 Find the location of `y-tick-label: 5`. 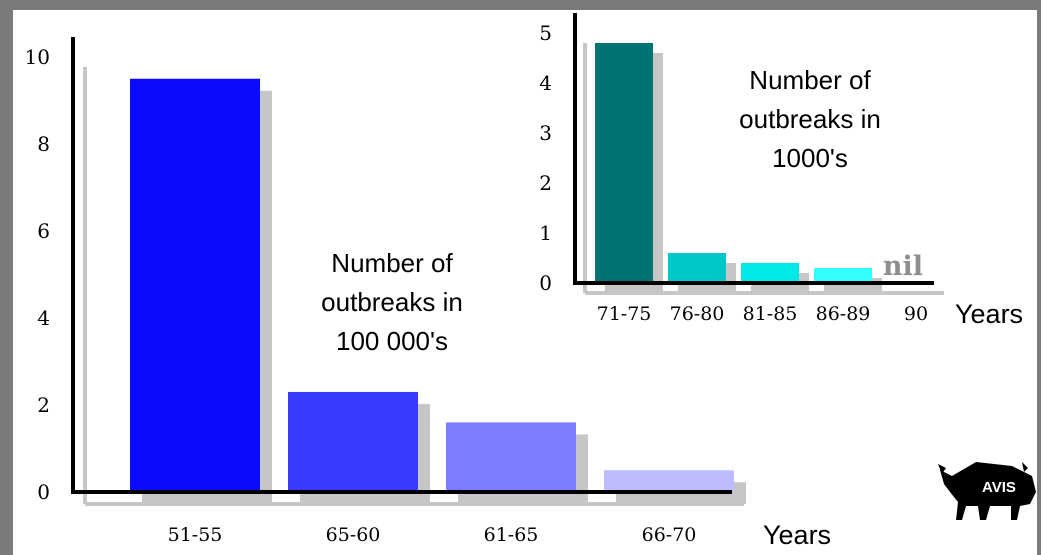

y-tick-label: 5 is located at coordinates (545, 33).